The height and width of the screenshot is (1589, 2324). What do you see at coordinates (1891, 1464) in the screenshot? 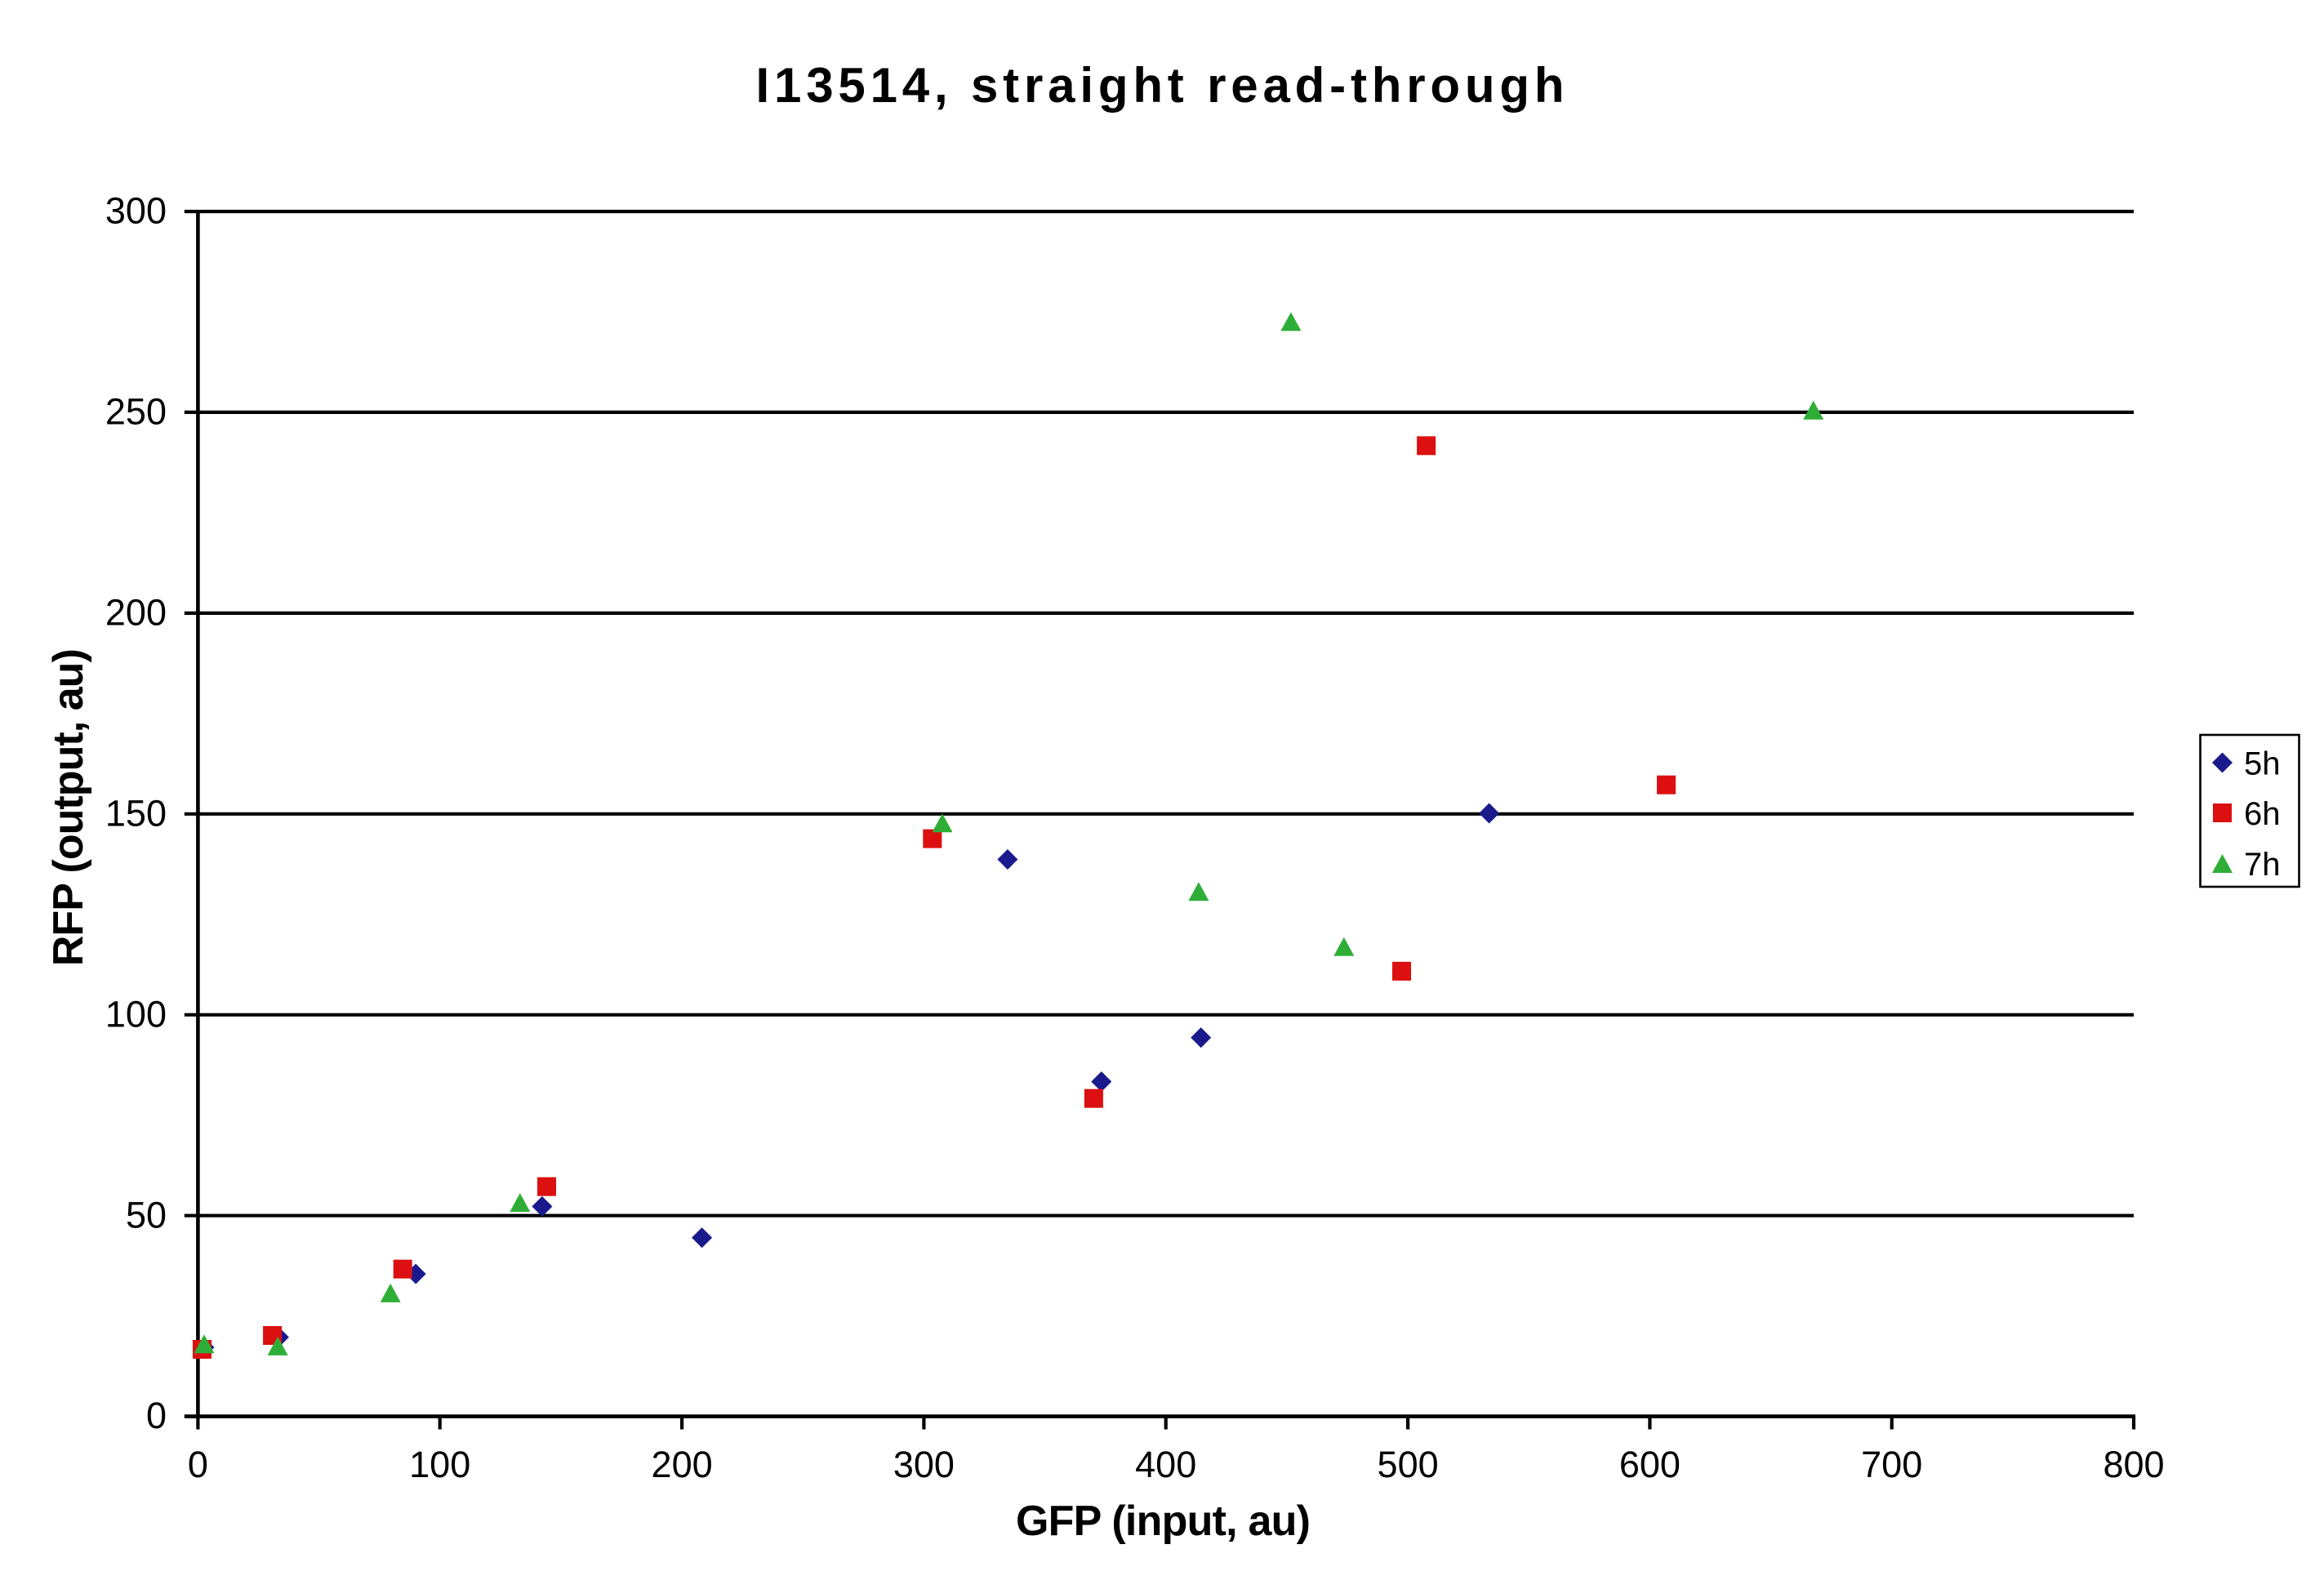
I see `svg-text: 700` at bounding box center [1891, 1464].